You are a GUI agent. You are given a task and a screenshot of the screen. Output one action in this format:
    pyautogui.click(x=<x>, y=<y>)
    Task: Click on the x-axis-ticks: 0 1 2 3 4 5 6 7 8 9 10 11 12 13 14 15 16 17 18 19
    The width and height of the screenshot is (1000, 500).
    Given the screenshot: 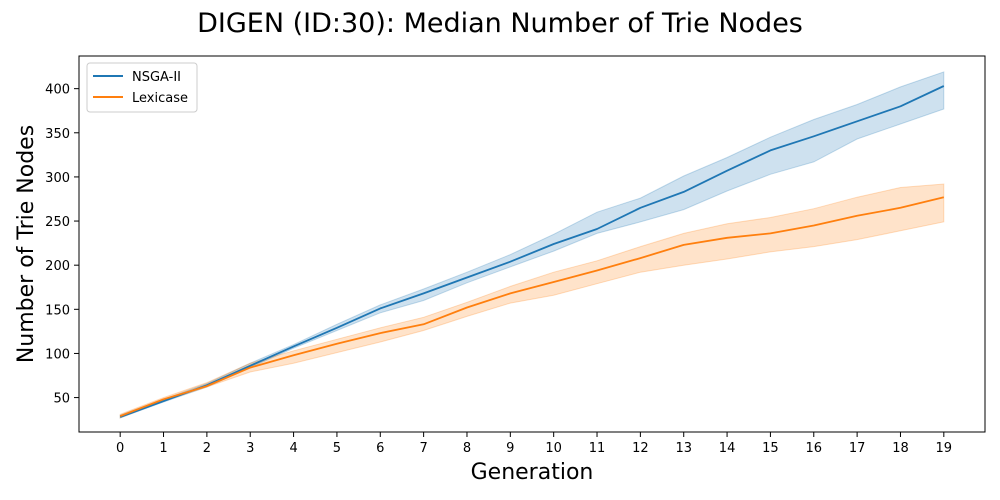 What is the action you would take?
    pyautogui.click(x=534, y=444)
    